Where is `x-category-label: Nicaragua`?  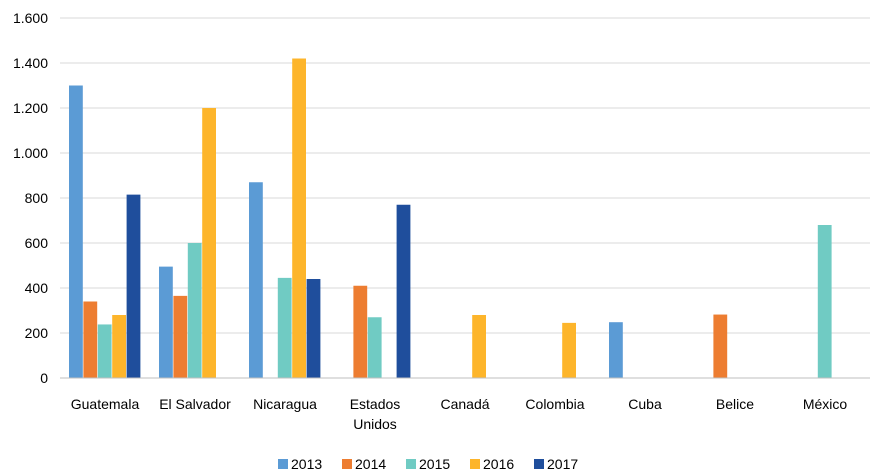 x-category-label: Nicaragua is located at coordinates (285, 404).